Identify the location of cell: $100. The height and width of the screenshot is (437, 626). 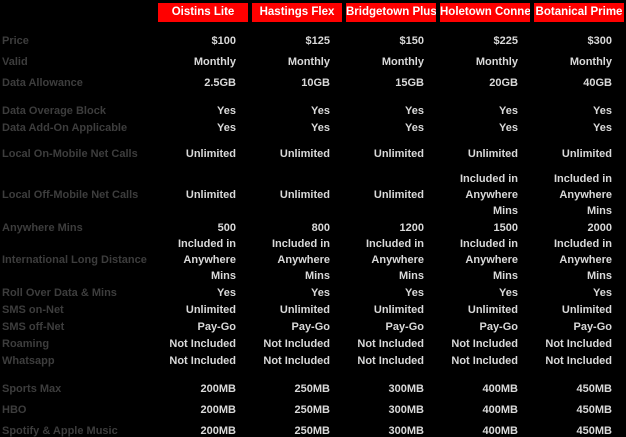
(223, 40).